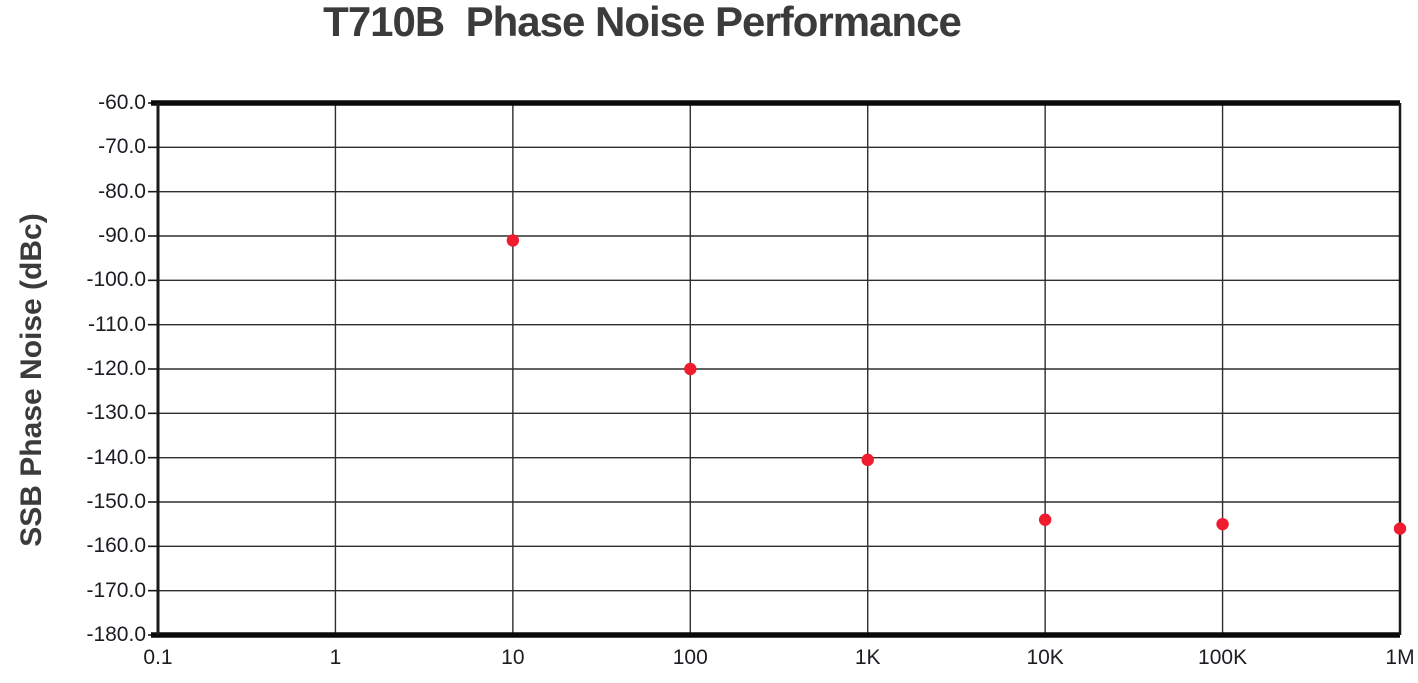 The image size is (1418, 683). I want to click on y-tick-label: -100.0, so click(116, 280).